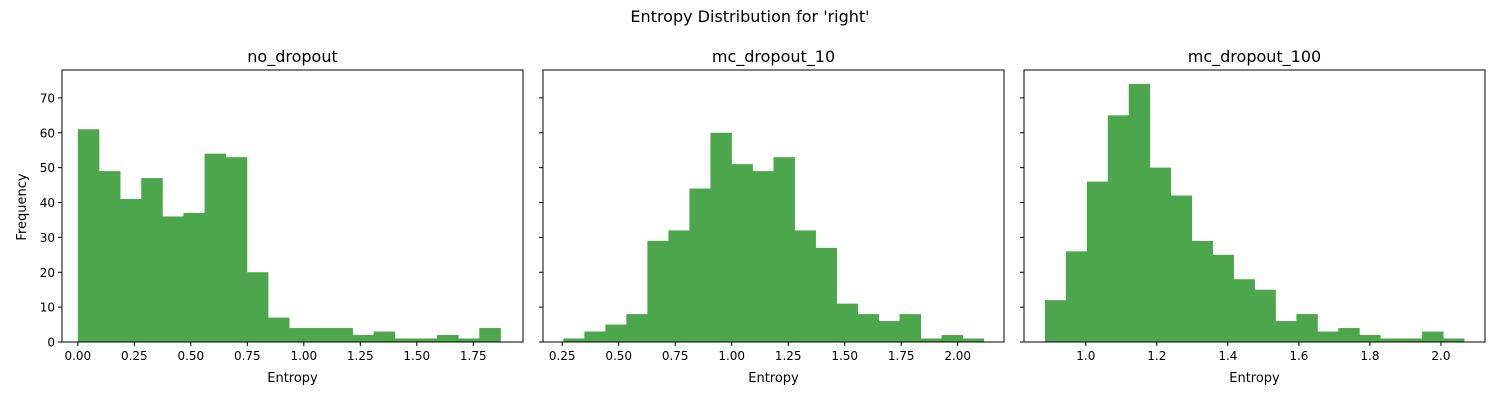 Image resolution: width=1500 pixels, height=400 pixels. I want to click on x-tick-label: 1.8, so click(1369, 356).